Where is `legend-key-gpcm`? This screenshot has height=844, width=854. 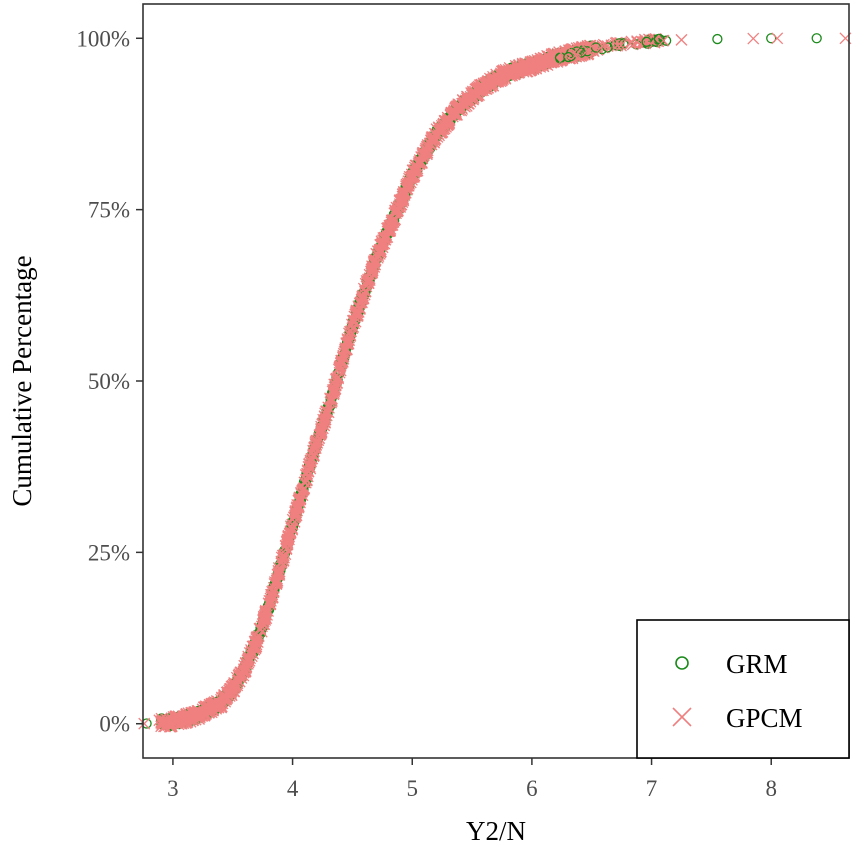 legend-key-gpcm is located at coordinates (682, 717).